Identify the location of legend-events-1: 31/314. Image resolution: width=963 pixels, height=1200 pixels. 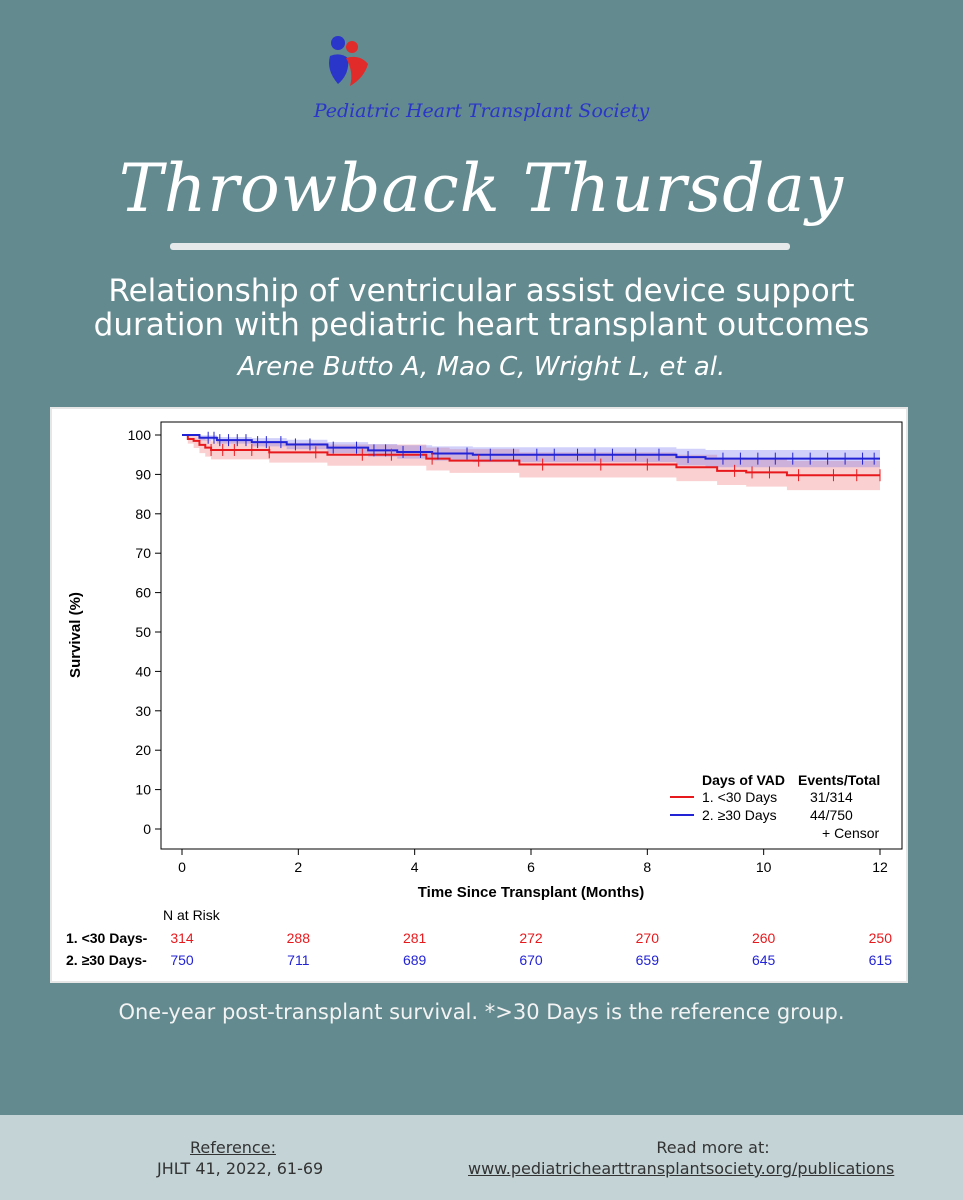
(831, 797).